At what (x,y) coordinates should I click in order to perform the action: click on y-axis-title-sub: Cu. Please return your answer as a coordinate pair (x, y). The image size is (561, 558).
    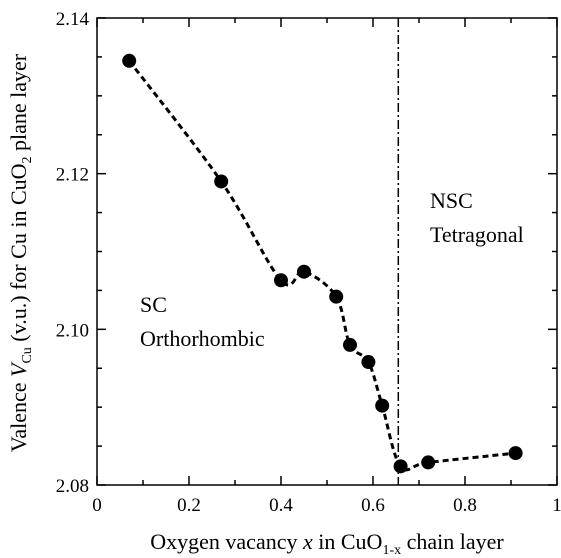
    Looking at the image, I should click on (27, 355).